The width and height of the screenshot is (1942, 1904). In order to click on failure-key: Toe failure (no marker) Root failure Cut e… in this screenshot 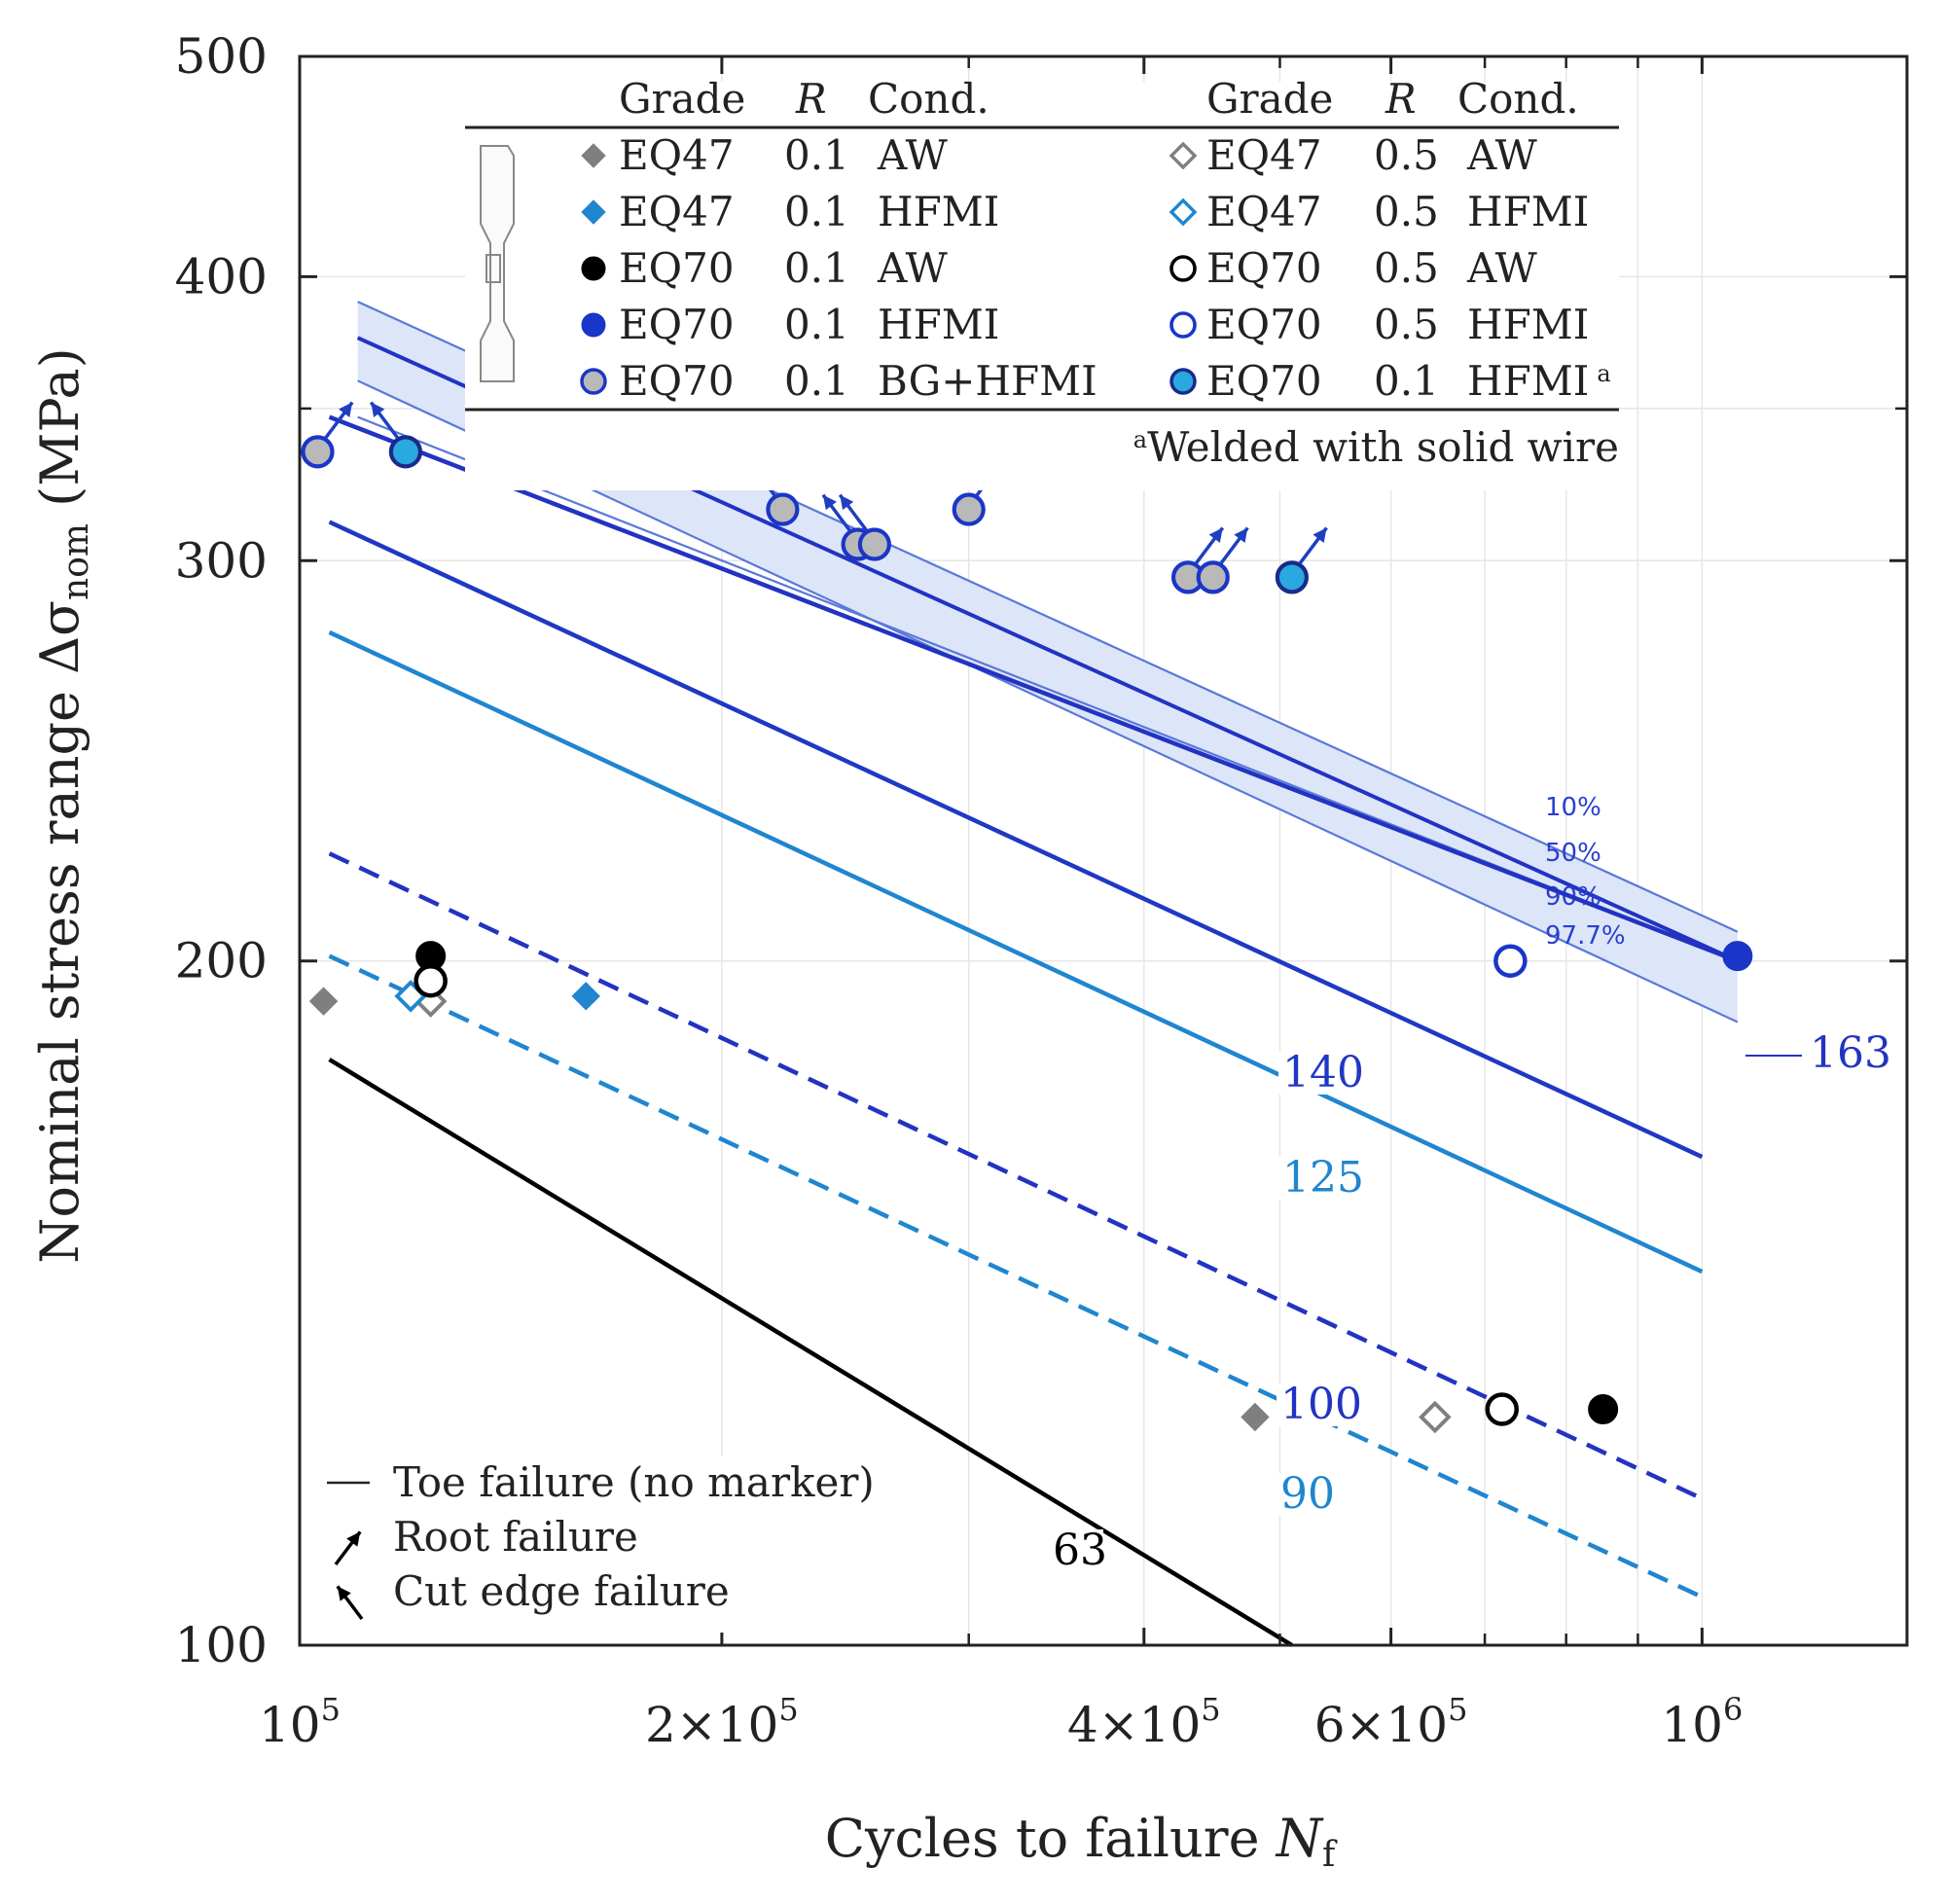, I will do `click(600, 1544)`.